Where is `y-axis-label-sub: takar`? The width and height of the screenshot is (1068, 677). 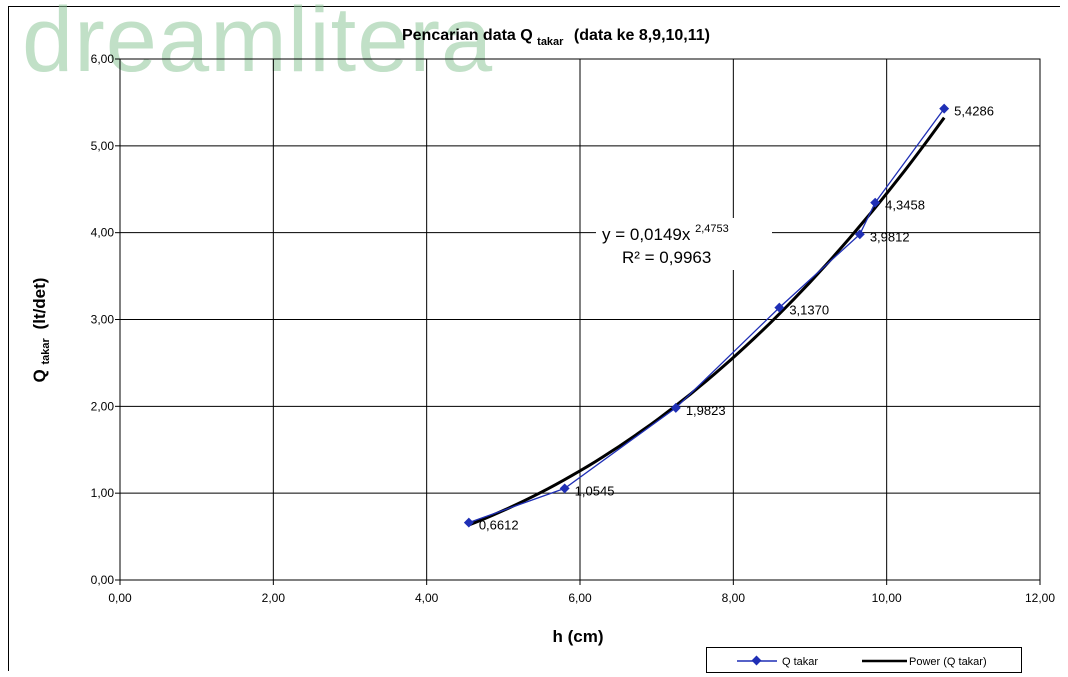
y-axis-label-sub: takar is located at coordinates (46, 350).